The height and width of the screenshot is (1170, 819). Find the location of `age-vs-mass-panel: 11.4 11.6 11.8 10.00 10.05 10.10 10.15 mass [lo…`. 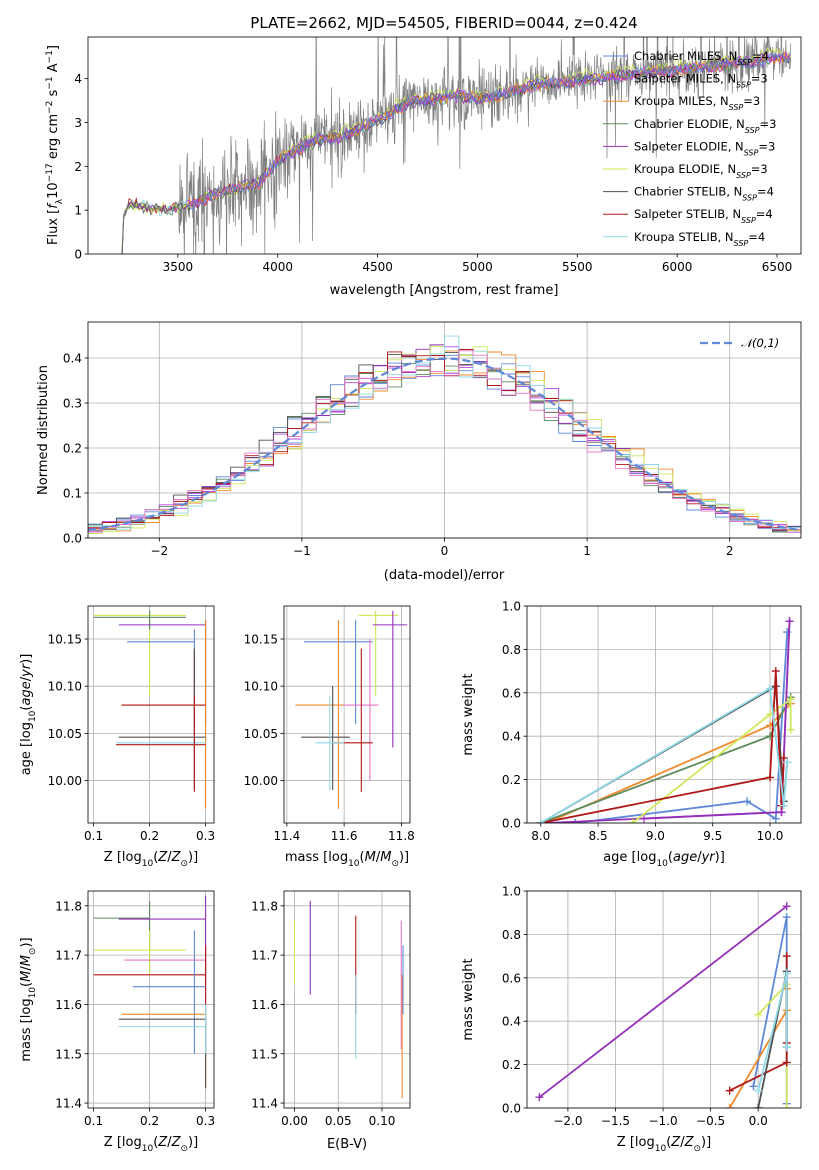

age-vs-mass-panel: 11.4 11.6 11.8 10.00 10.05 10.10 10.15 mass [lo… is located at coordinates (329, 737).